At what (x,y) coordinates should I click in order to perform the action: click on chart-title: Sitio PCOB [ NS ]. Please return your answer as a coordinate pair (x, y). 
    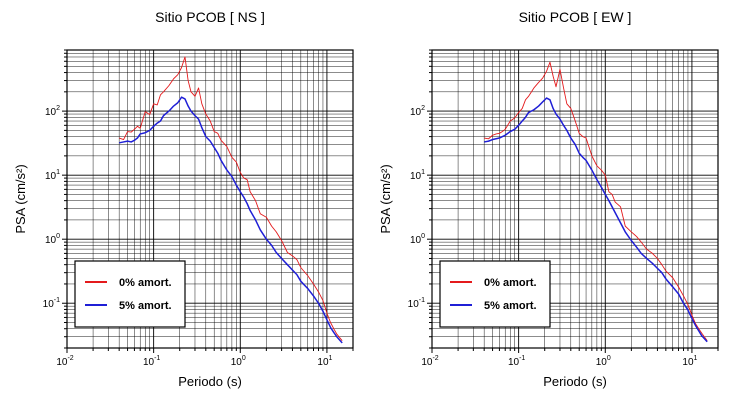
    Looking at the image, I should click on (210, 17).